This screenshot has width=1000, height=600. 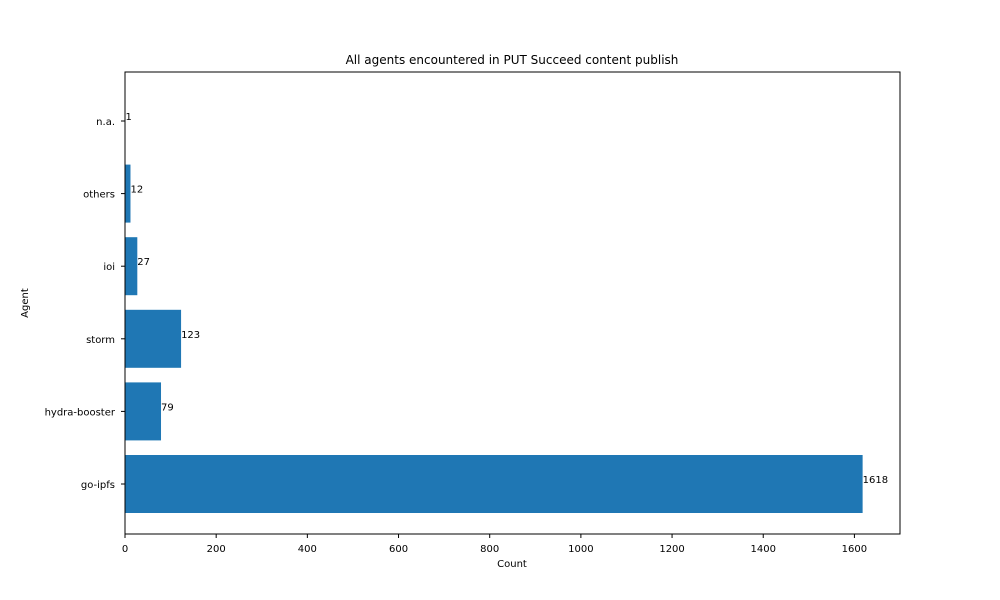 I want to click on y-tick-label-n-a: n.a., so click(x=105, y=122).